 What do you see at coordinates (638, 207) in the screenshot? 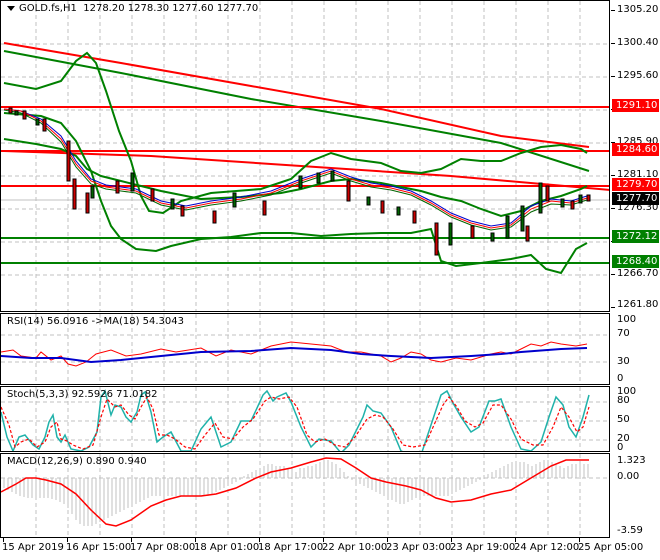
I see `price-tick: 1276.30` at bounding box center [638, 207].